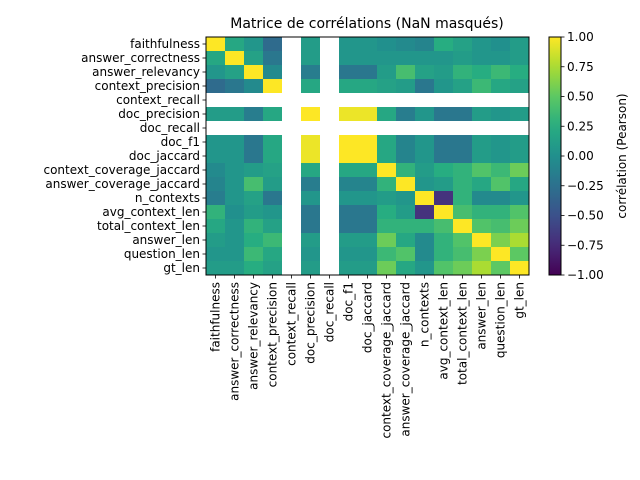 The image size is (640, 480). I want to click on x-tick-label: n_contexts, so click(425, 314).